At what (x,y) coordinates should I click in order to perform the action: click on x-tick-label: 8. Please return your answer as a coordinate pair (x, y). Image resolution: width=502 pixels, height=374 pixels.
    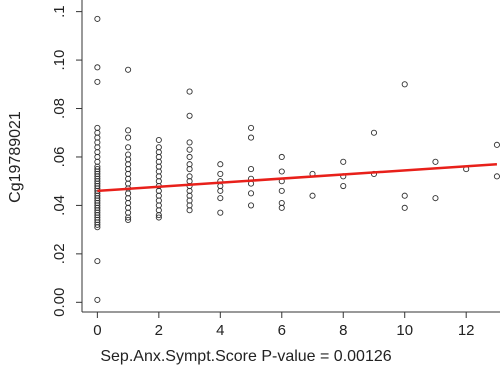
    Looking at the image, I should click on (343, 330).